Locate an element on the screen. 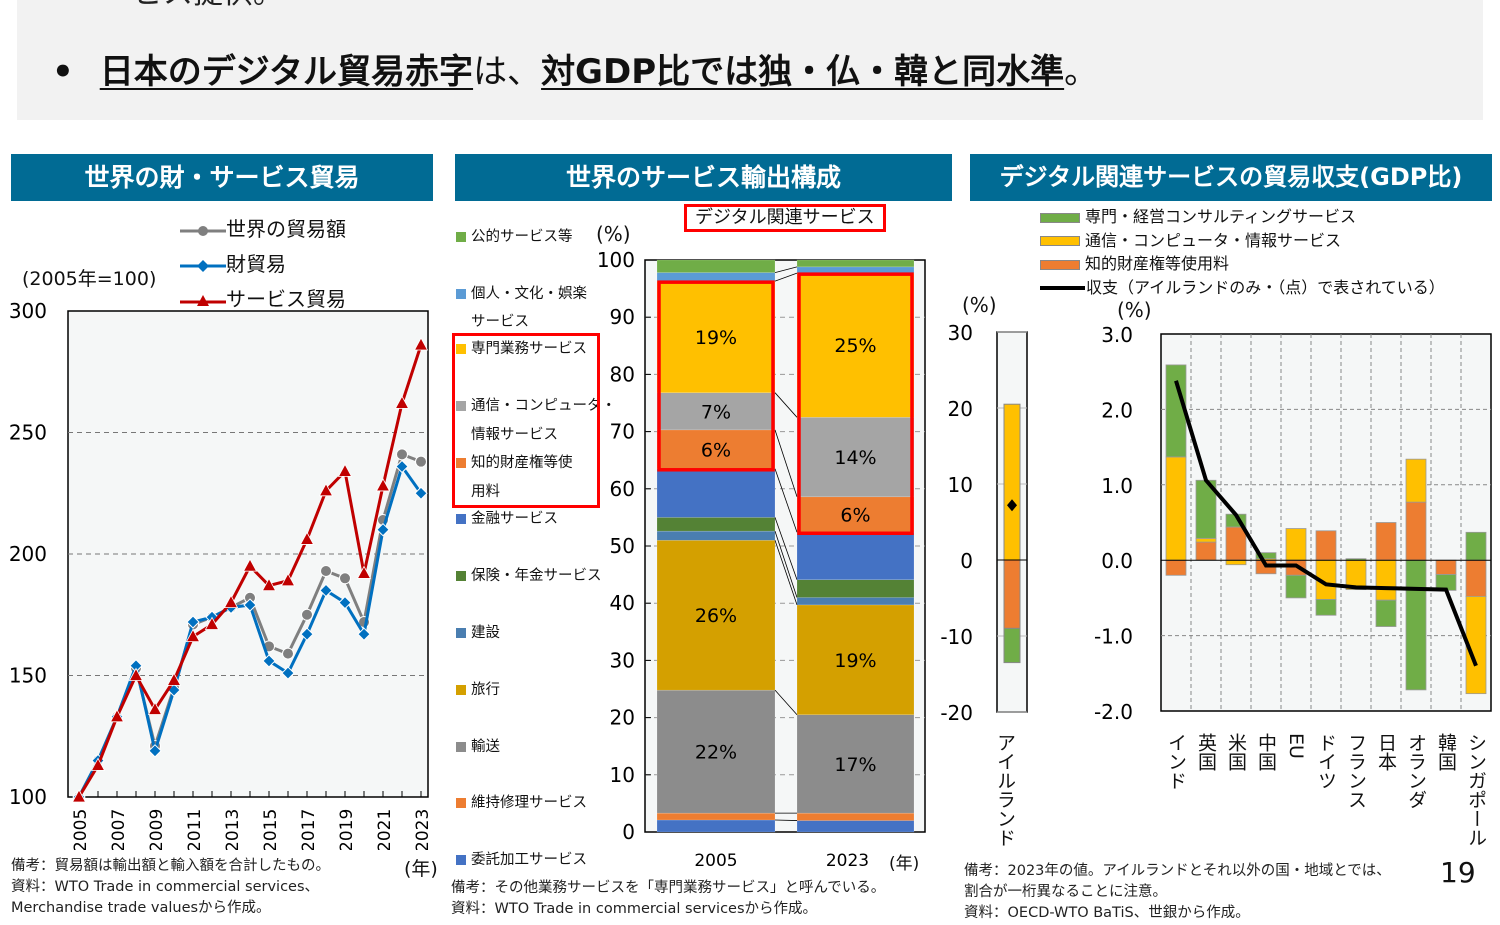  y-tick-label: -20 is located at coordinates (956, 713).